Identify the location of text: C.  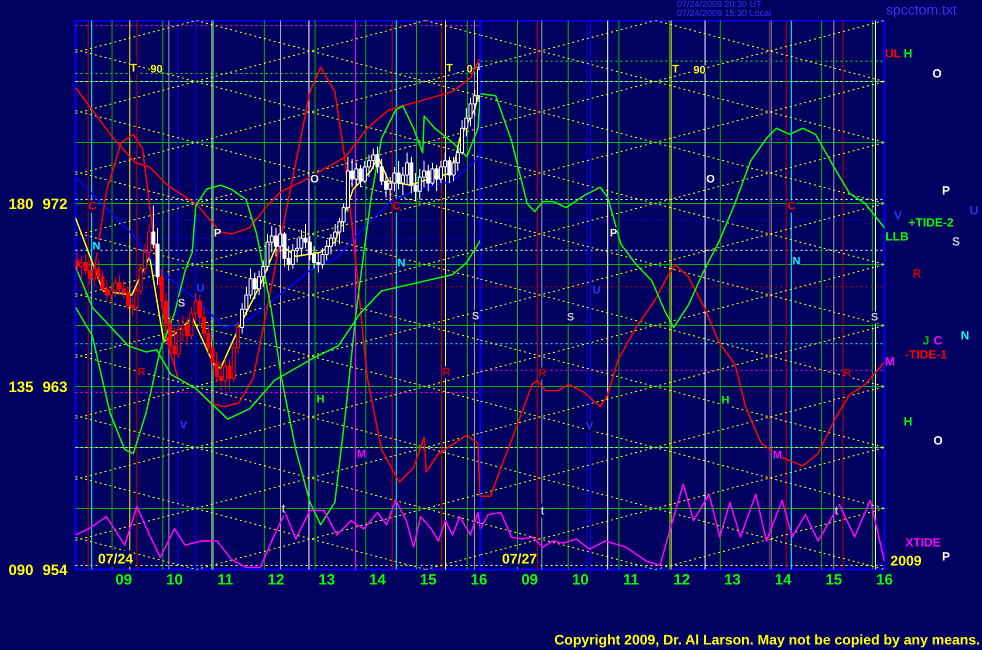
(938, 340).